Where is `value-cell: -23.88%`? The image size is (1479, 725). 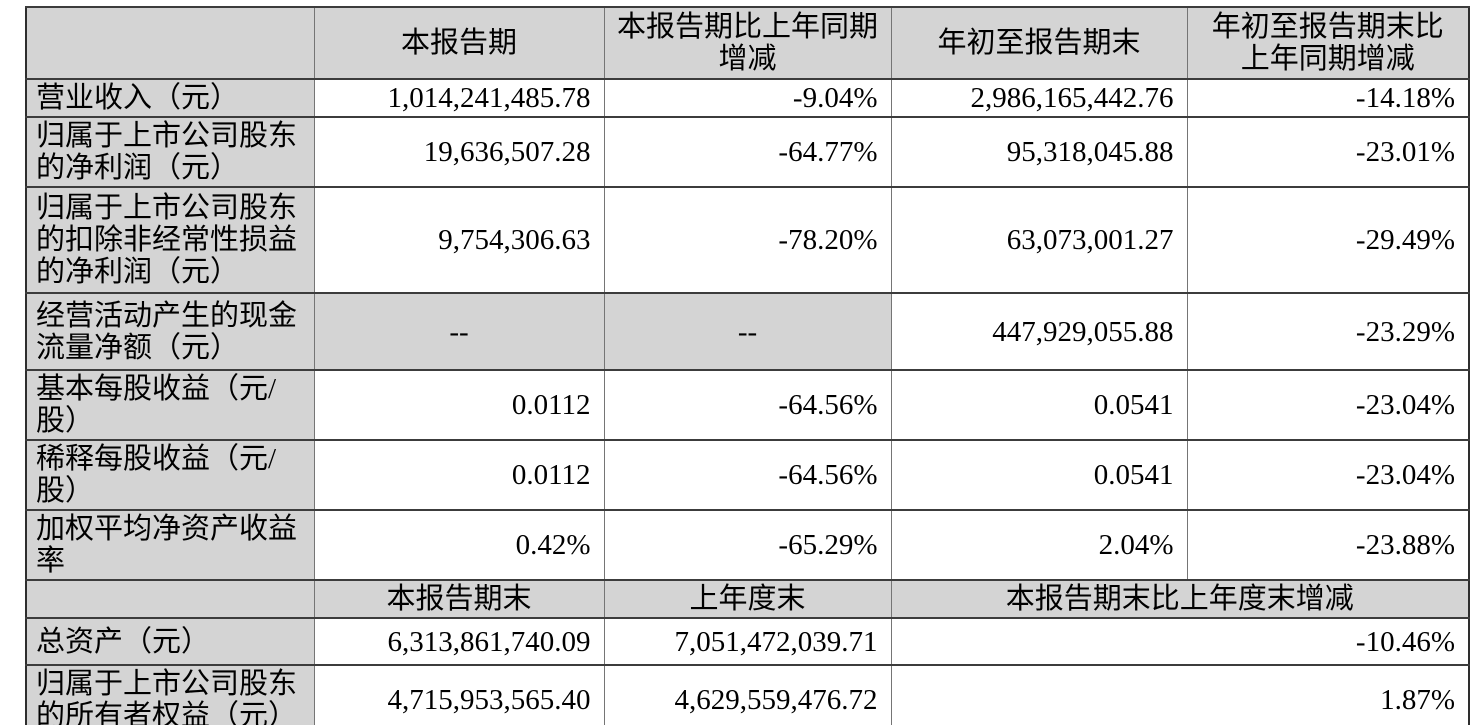
value-cell: -23.88% is located at coordinates (1328, 545).